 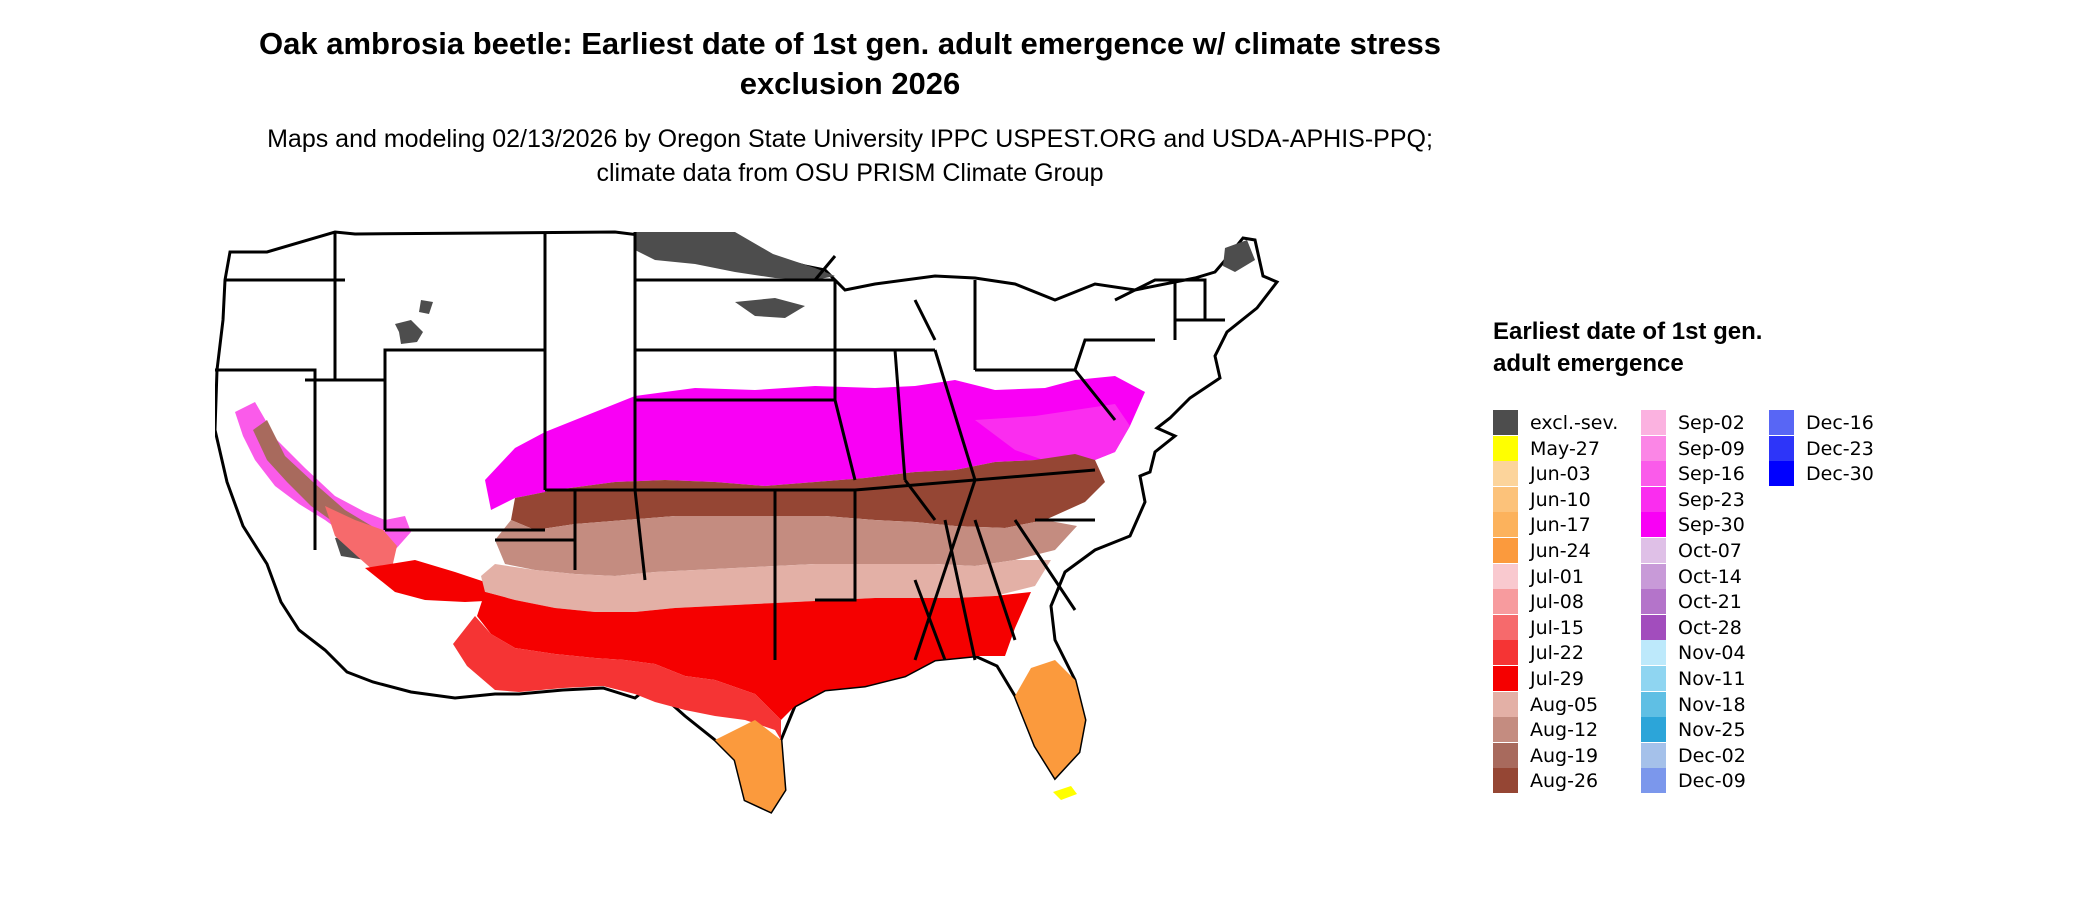 I want to click on legend-item: Aug-12, so click(x=1568, y=730).